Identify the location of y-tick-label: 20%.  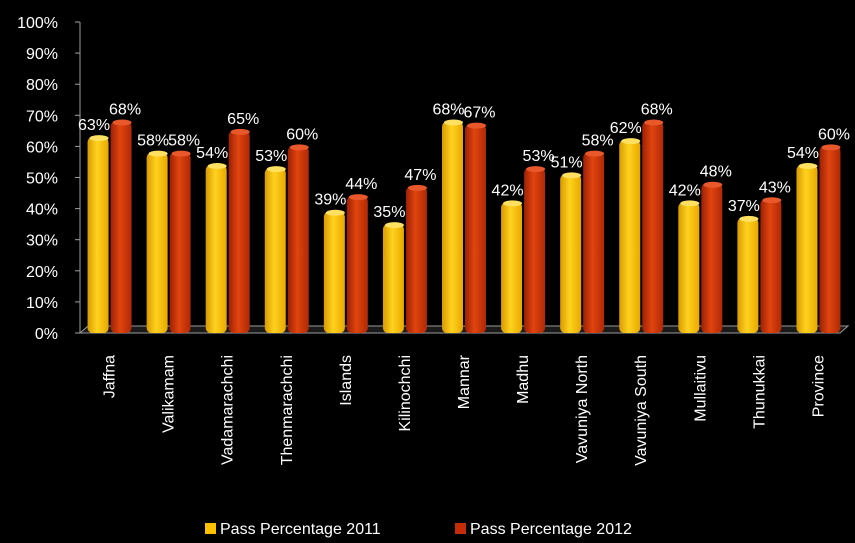
(42, 272).